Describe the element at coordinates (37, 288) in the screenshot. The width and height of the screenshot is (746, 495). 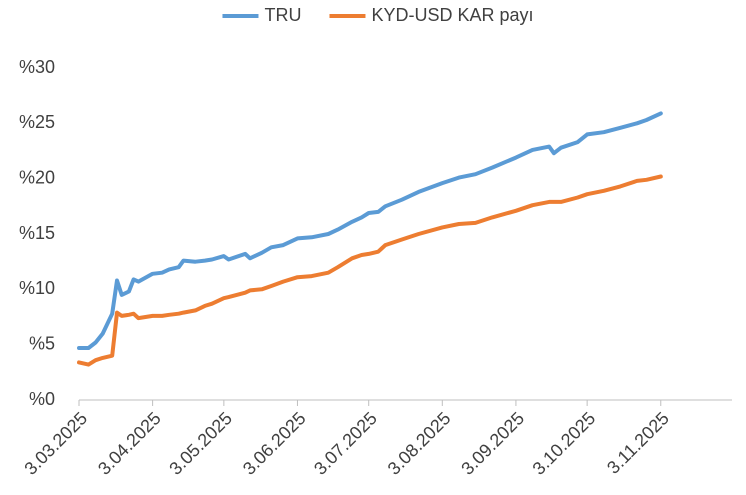
I see `y-tick-label: %10` at that location.